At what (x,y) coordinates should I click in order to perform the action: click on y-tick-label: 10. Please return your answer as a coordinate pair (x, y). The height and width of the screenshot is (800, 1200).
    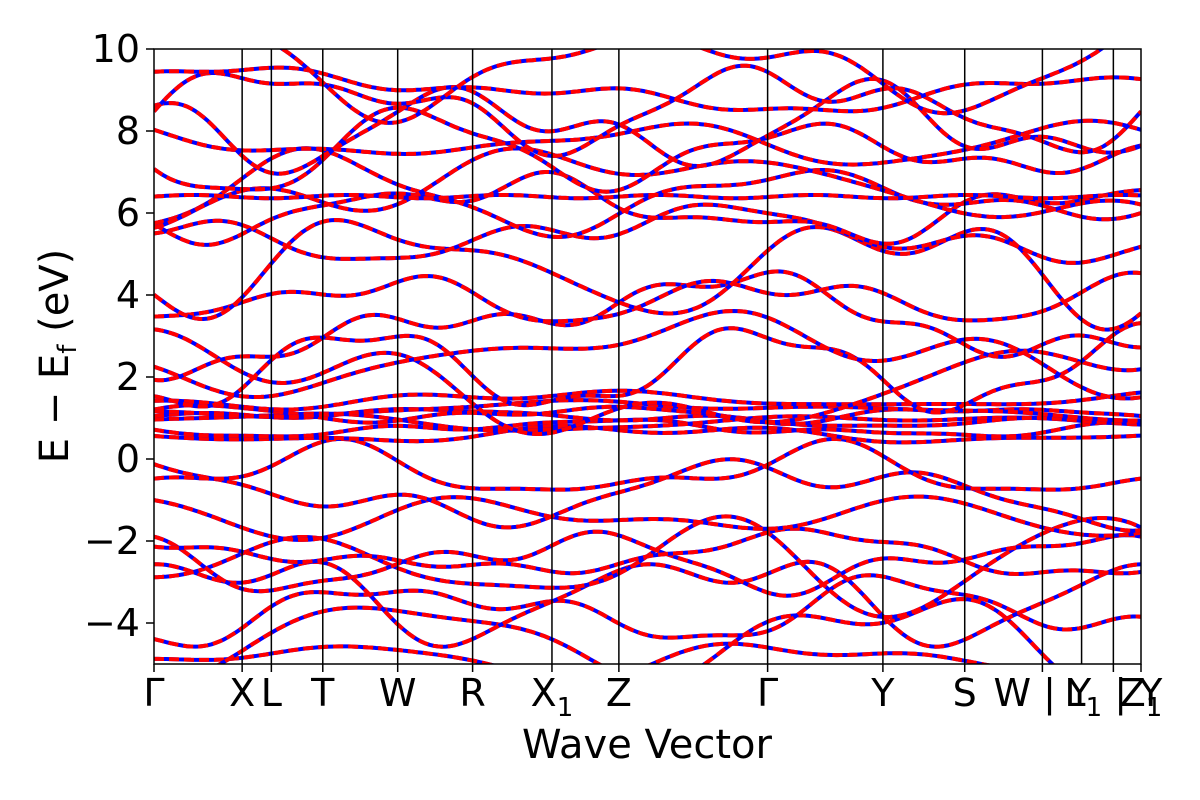
    Looking at the image, I should click on (116, 49).